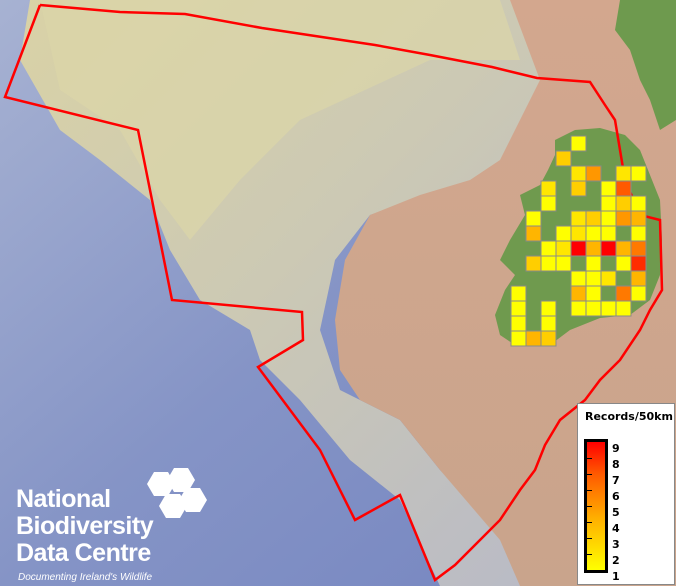 This screenshot has height=586, width=676. I want to click on legend-label: 5, so click(616, 512).